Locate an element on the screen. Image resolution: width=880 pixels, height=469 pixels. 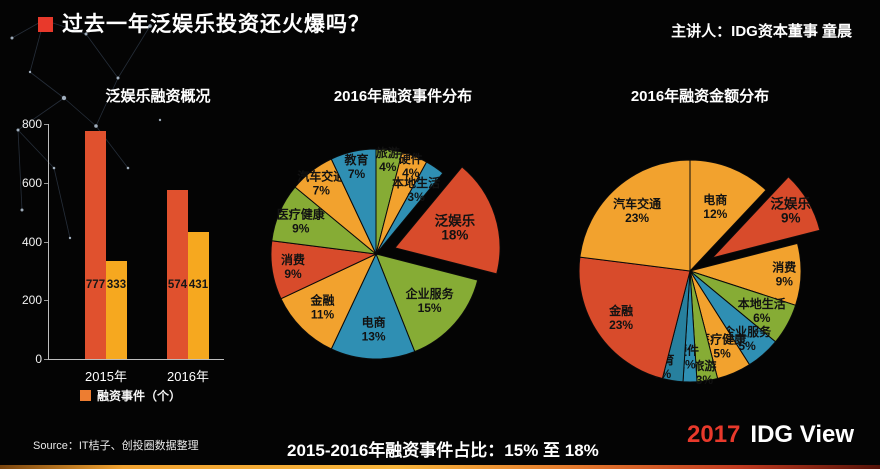
bar-chart-legend: 融资事件（个） is located at coordinates (130, 395).